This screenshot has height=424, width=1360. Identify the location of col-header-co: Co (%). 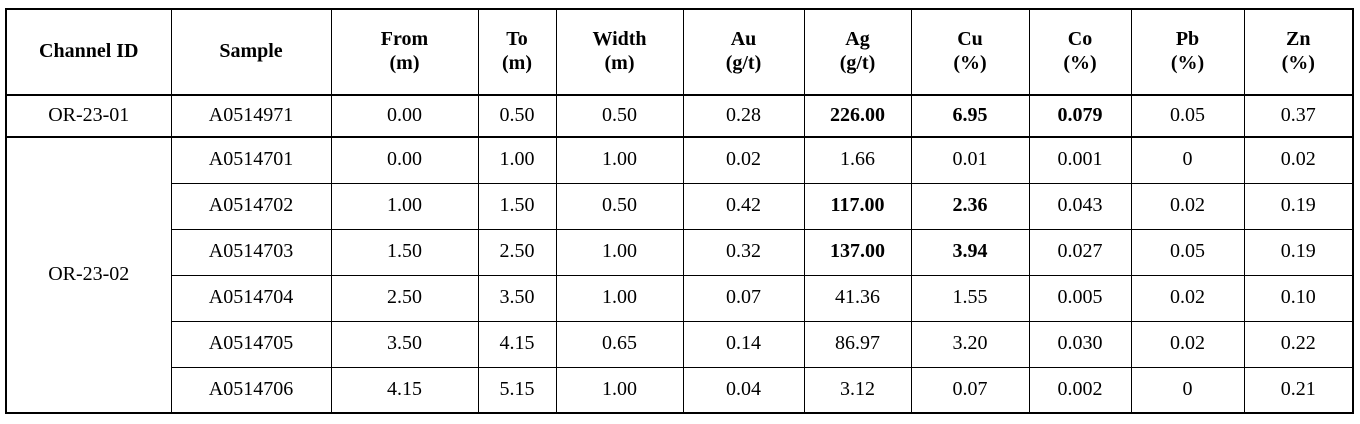
(1080, 52).